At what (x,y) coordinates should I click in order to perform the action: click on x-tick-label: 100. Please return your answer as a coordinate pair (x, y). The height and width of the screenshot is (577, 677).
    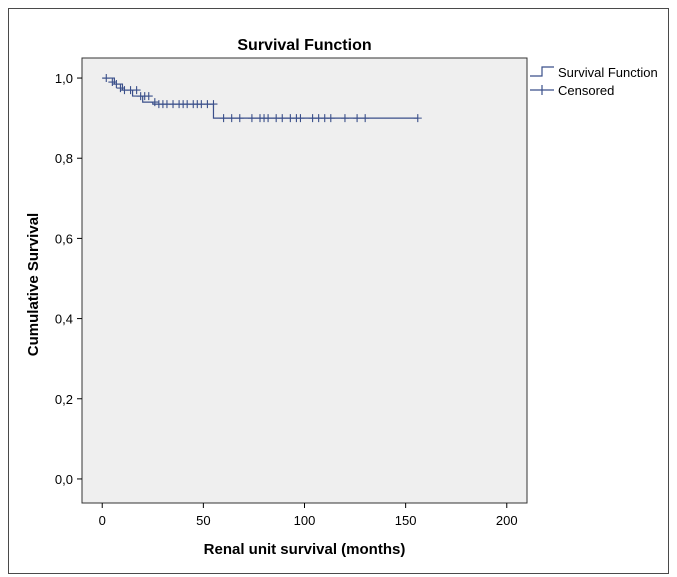
    Looking at the image, I should click on (305, 520).